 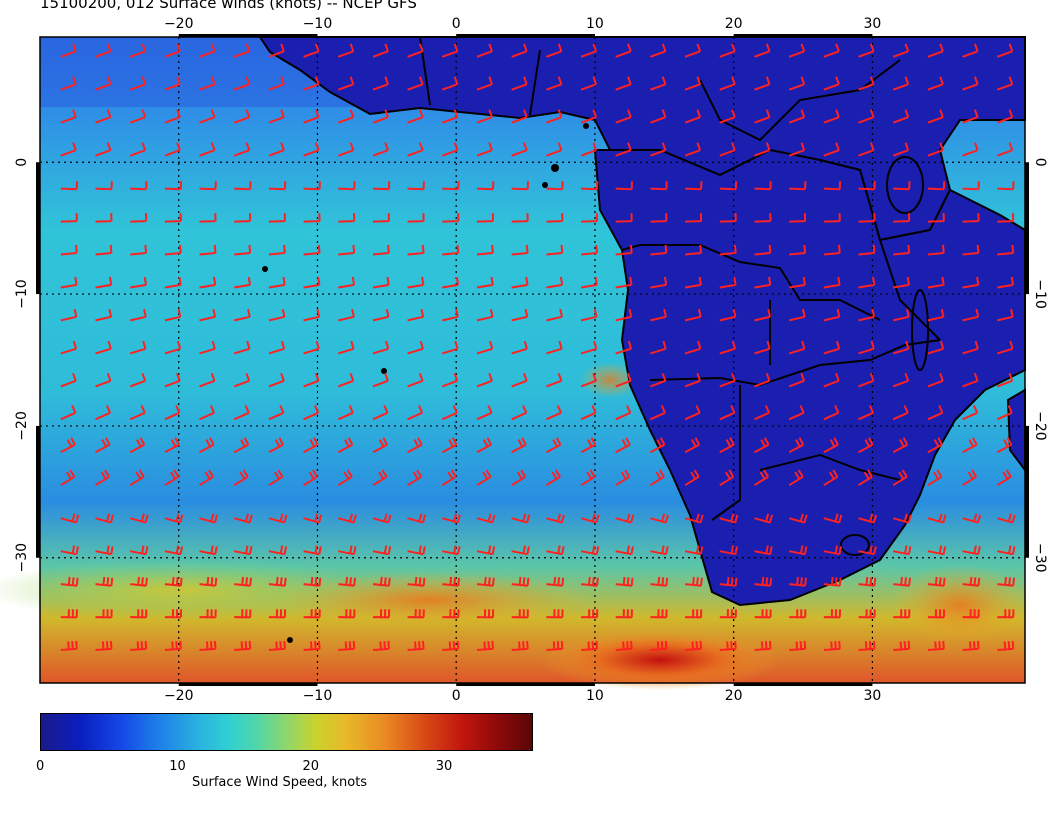 What do you see at coordinates (734, 24) in the screenshot?
I see `tick-label: 20` at bounding box center [734, 24].